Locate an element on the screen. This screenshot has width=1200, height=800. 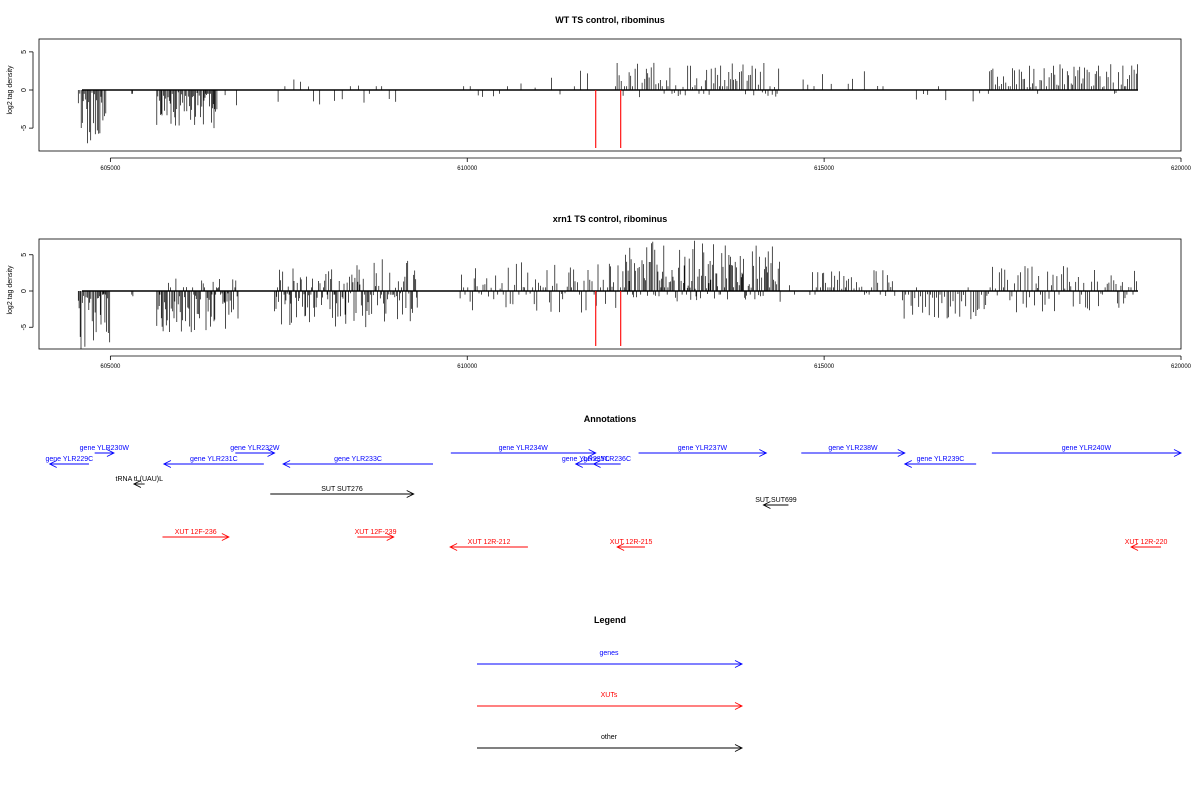
wt-track-density-bars is located at coordinates (607, 103).